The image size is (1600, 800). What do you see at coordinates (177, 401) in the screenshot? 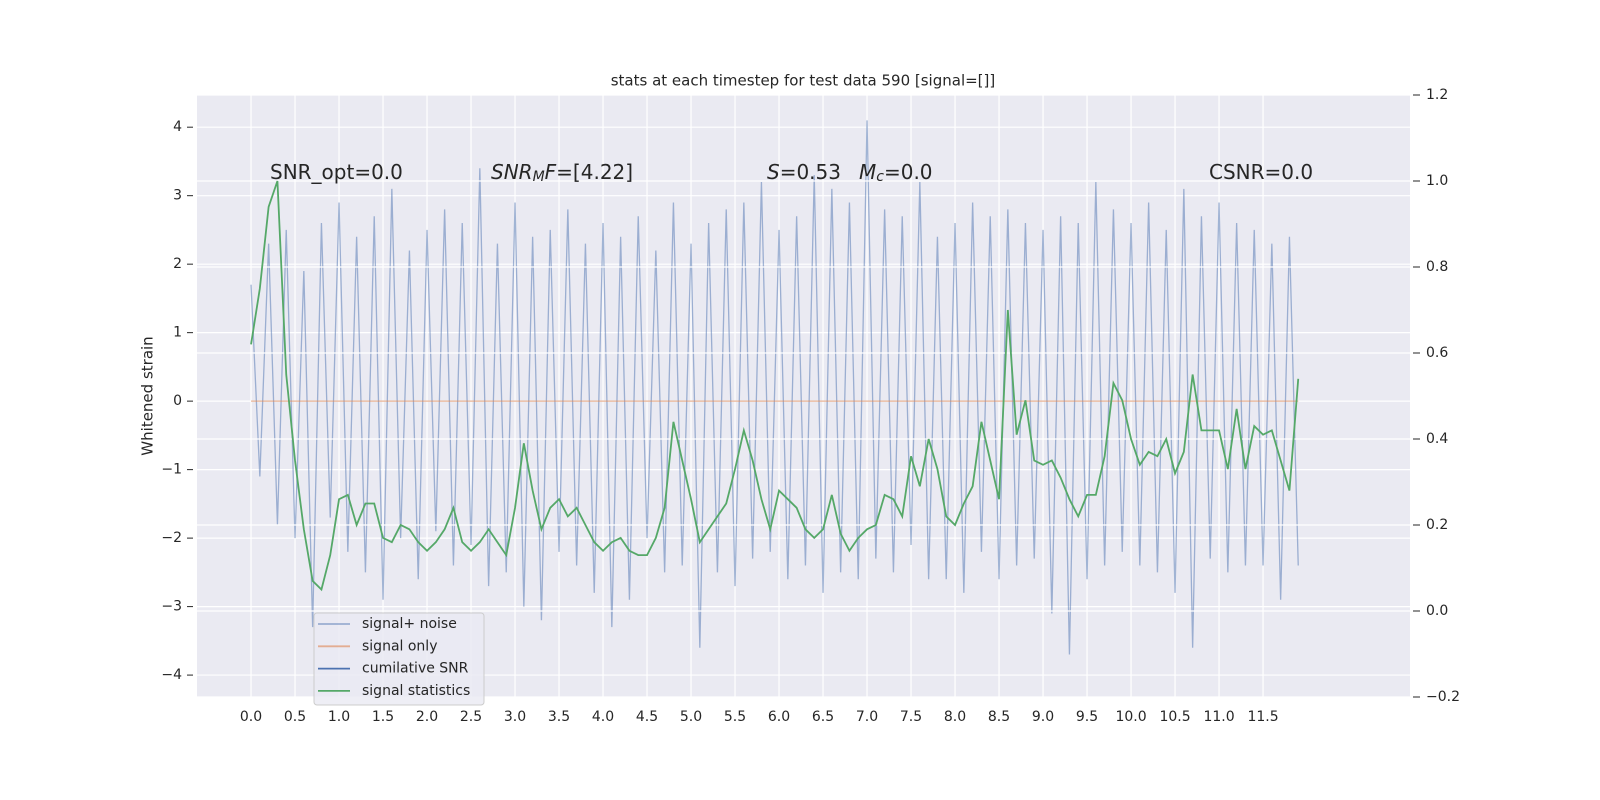
I see `y-tick-label: 0` at bounding box center [177, 401].